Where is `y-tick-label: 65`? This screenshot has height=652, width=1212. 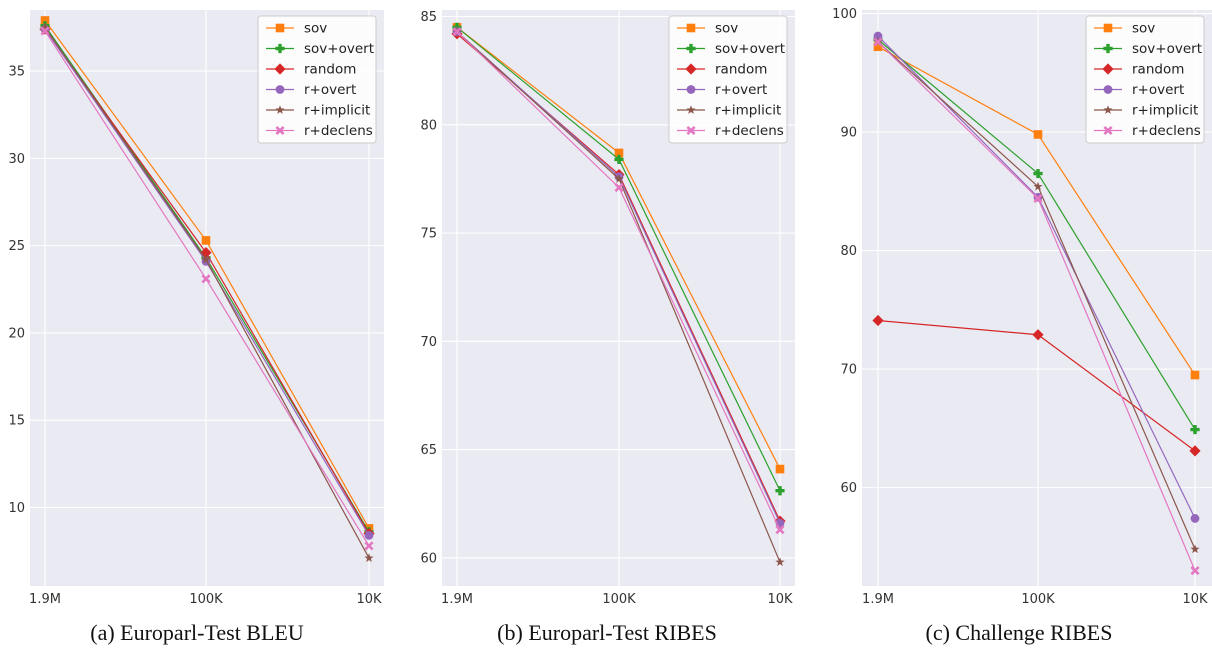
y-tick-label: 65 is located at coordinates (428, 450).